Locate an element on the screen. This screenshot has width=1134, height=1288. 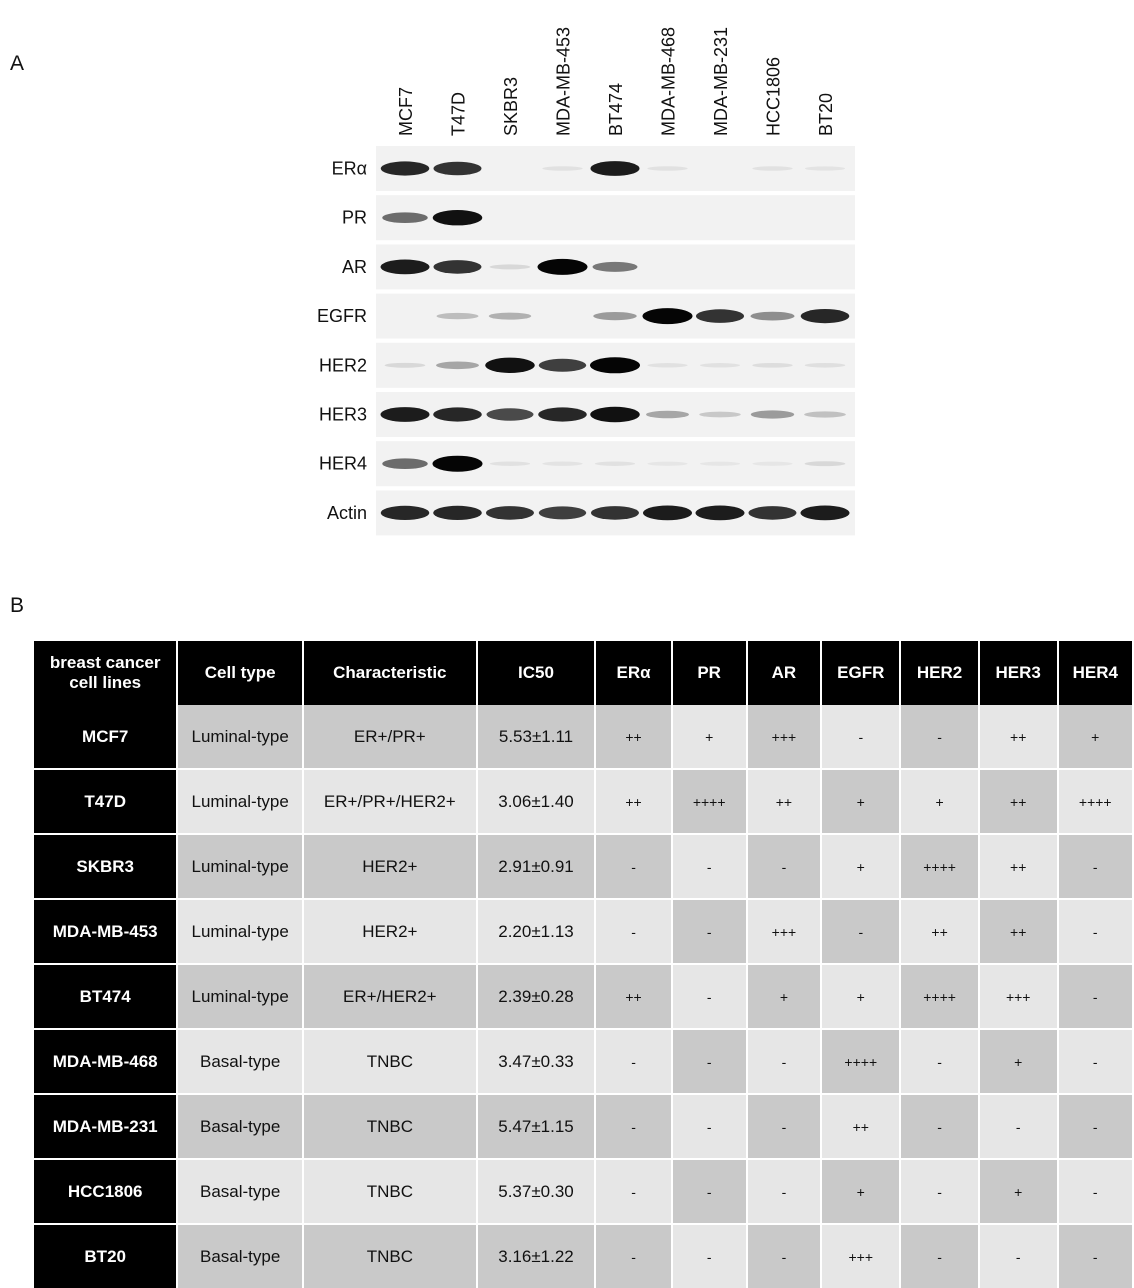
column-header: AR is located at coordinates (784, 673).